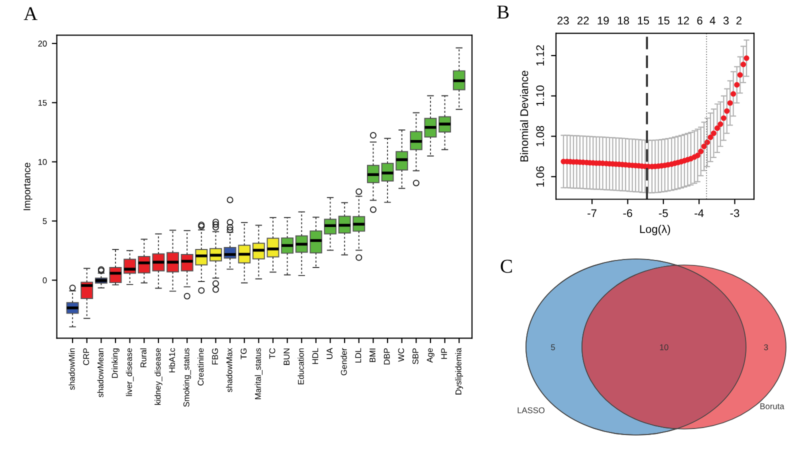 This screenshot has width=800, height=457. Describe the element at coordinates (42, 43) in the screenshot. I see `y-tick-label: 20` at that location.